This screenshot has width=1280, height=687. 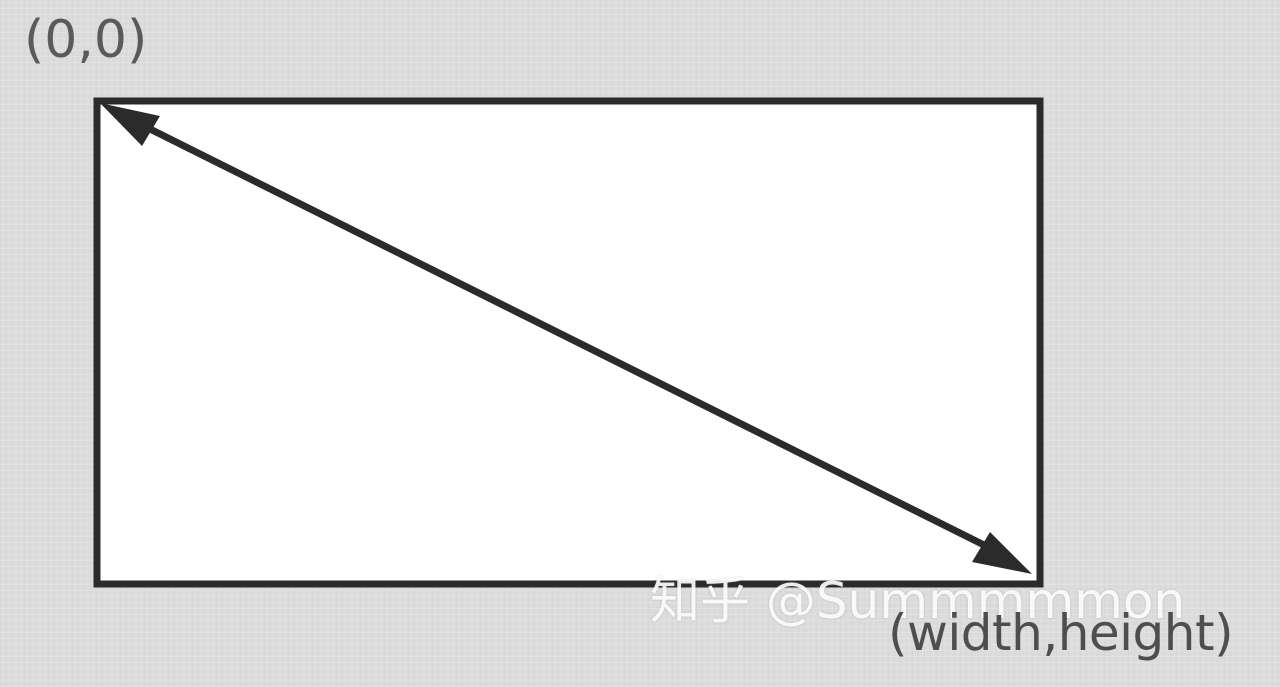 I want to click on arrowhead-start-icon, so click(x=130, y=124).